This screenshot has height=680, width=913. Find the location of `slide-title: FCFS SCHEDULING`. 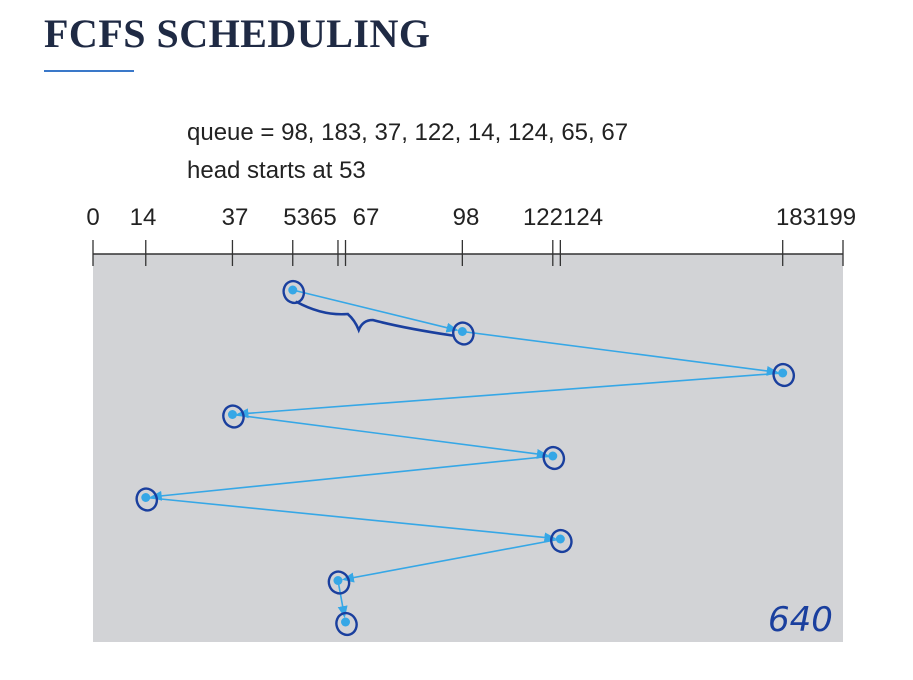

slide-title: FCFS SCHEDULING is located at coordinates (237, 33).